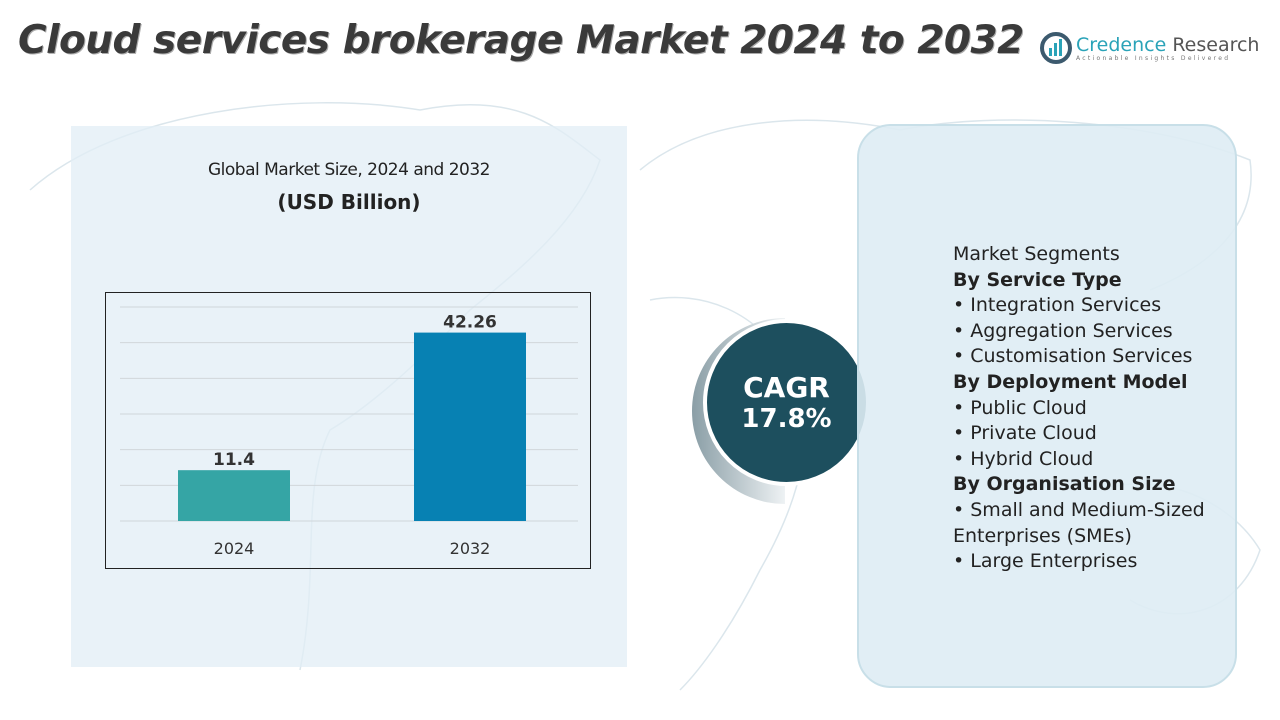 The height and width of the screenshot is (720, 1280). Describe the element at coordinates (1213, 44) in the screenshot. I see `logo-name-2: Research` at that location.